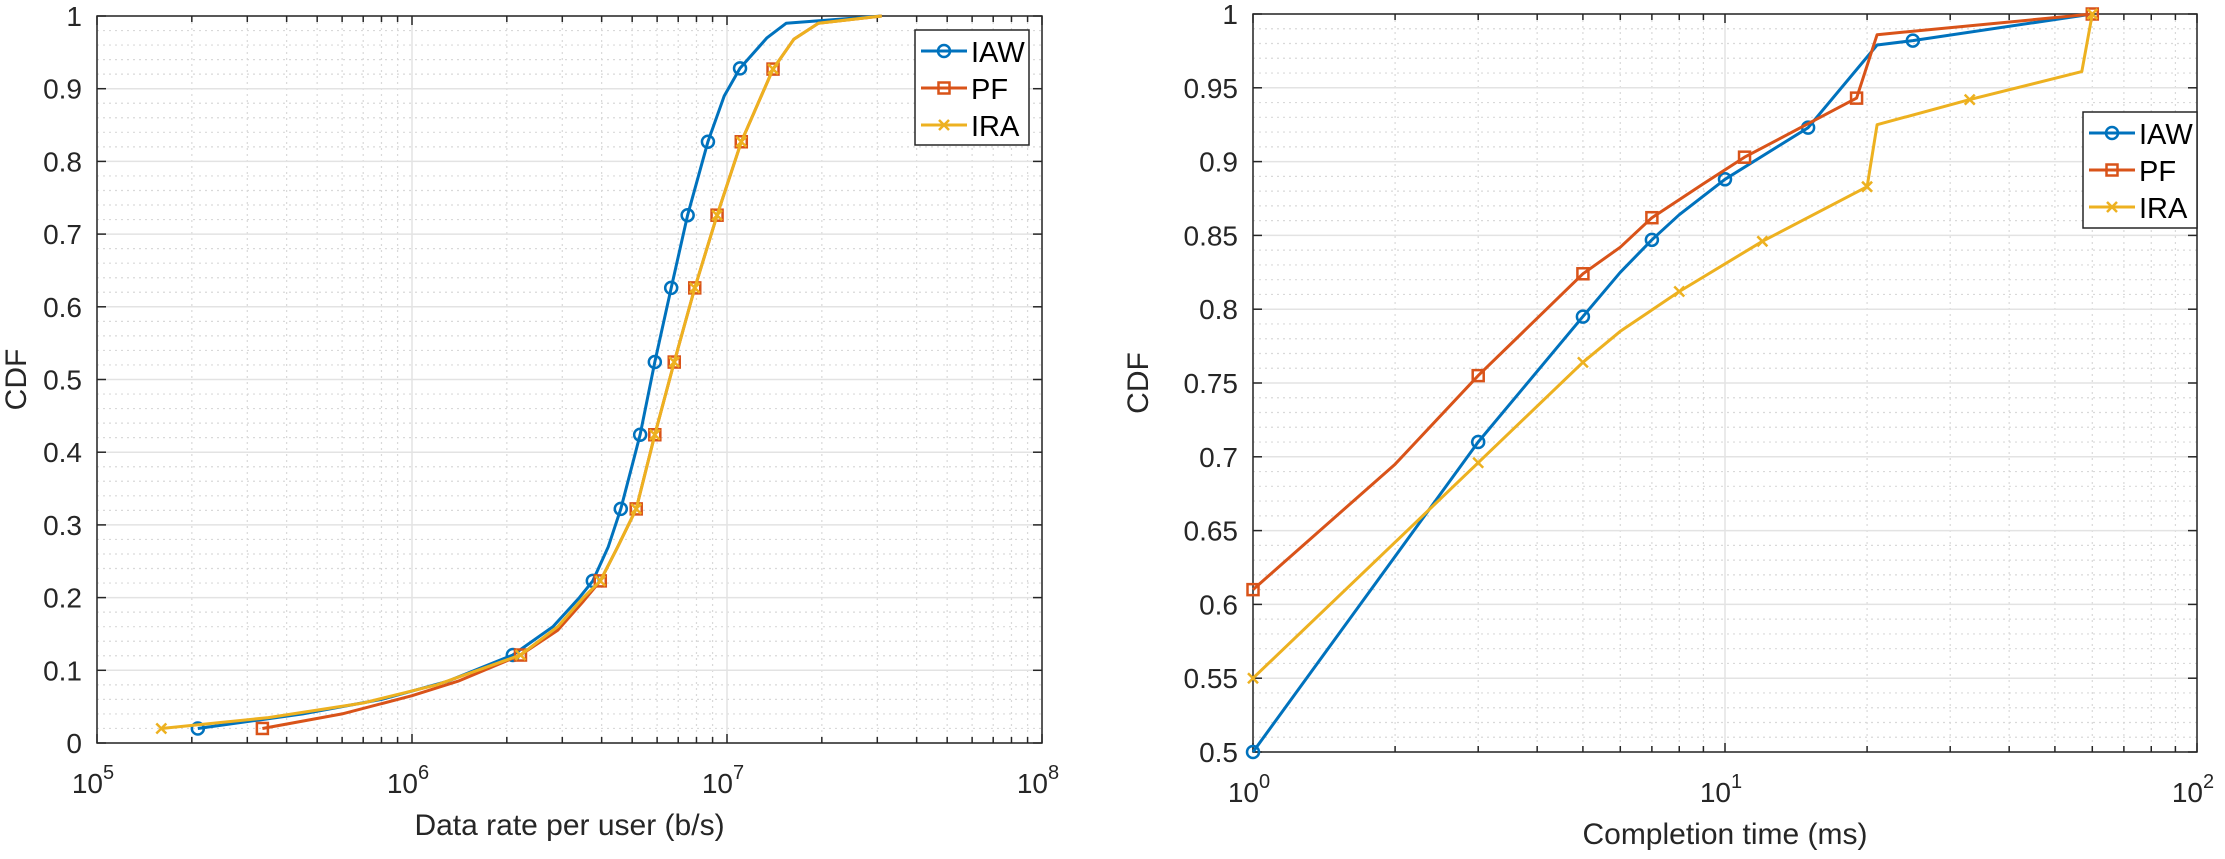 The width and height of the screenshot is (2225, 859). Describe the element at coordinates (62, 525) in the screenshot. I see `y-tick-label: 0.3` at that location.